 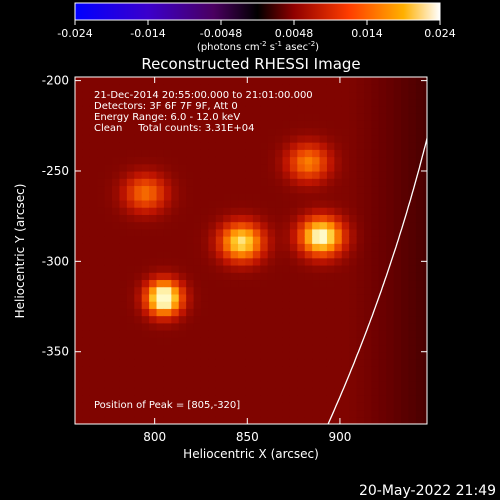 I want to click on colorbar-ticks, so click(x=257, y=22).